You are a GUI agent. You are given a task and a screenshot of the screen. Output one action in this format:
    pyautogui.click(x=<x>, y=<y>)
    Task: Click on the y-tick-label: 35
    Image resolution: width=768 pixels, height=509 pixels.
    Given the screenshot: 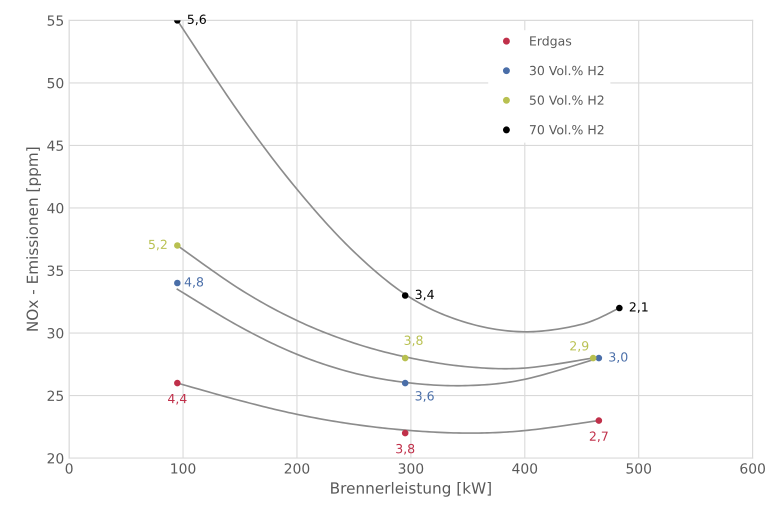 What is the action you would take?
    pyautogui.click(x=56, y=270)
    